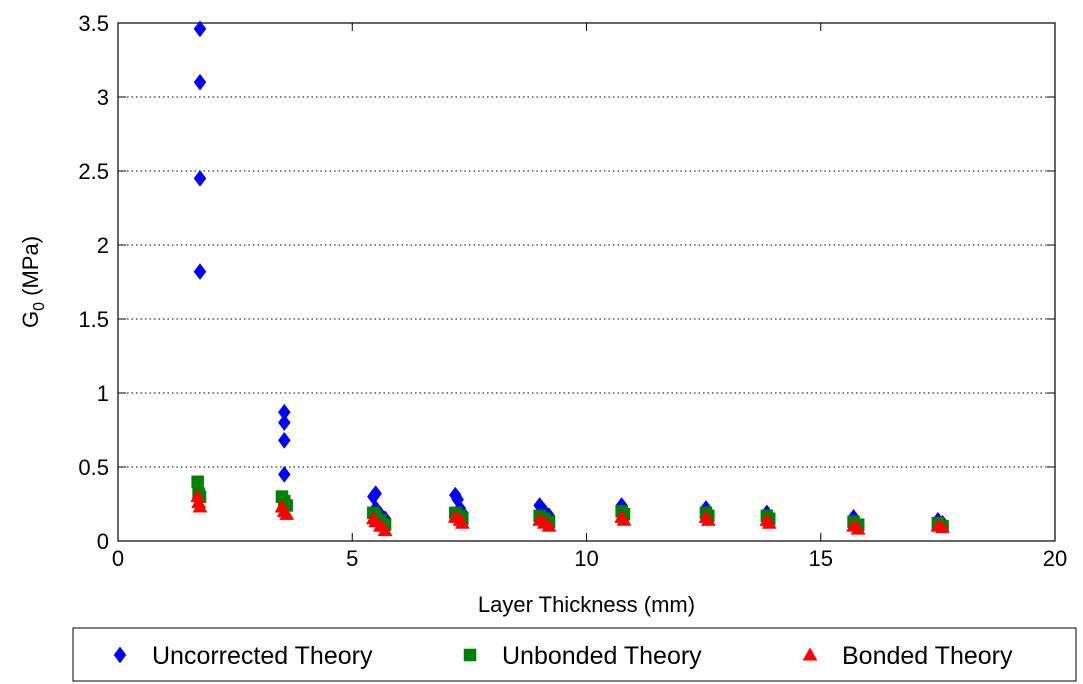 Image resolution: width=1083 pixels, height=684 pixels. What do you see at coordinates (586, 604) in the screenshot?
I see `x-axis-label: Layer Thickness (mm)` at bounding box center [586, 604].